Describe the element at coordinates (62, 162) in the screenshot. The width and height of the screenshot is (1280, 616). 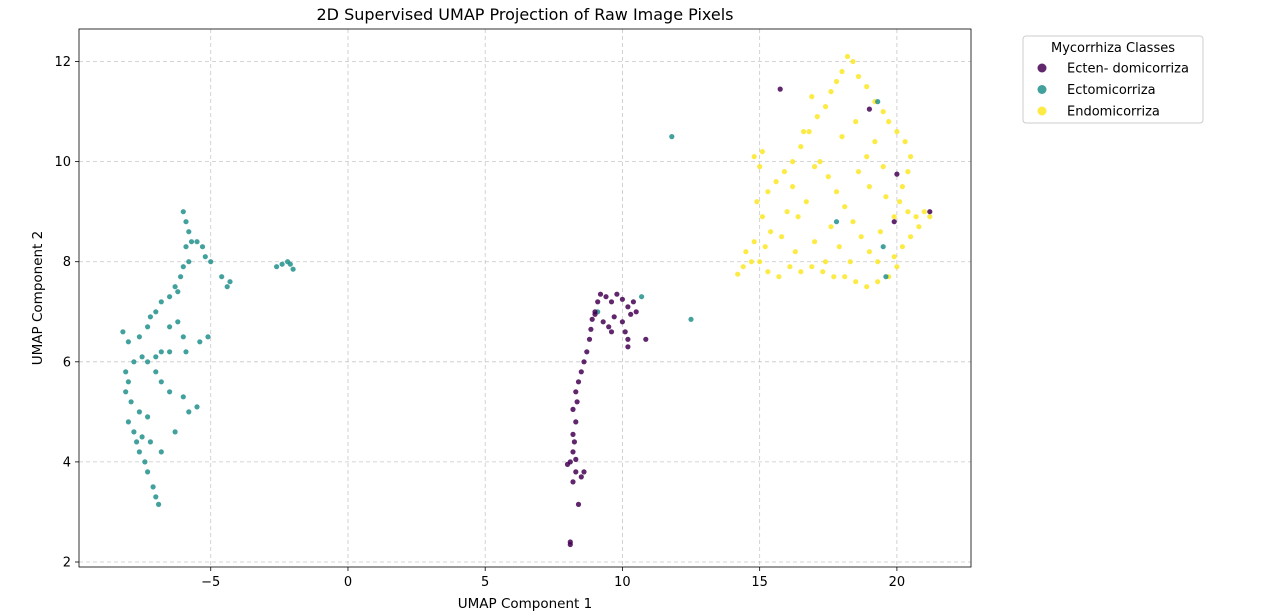
I see `y-tick-label: 10` at that location.